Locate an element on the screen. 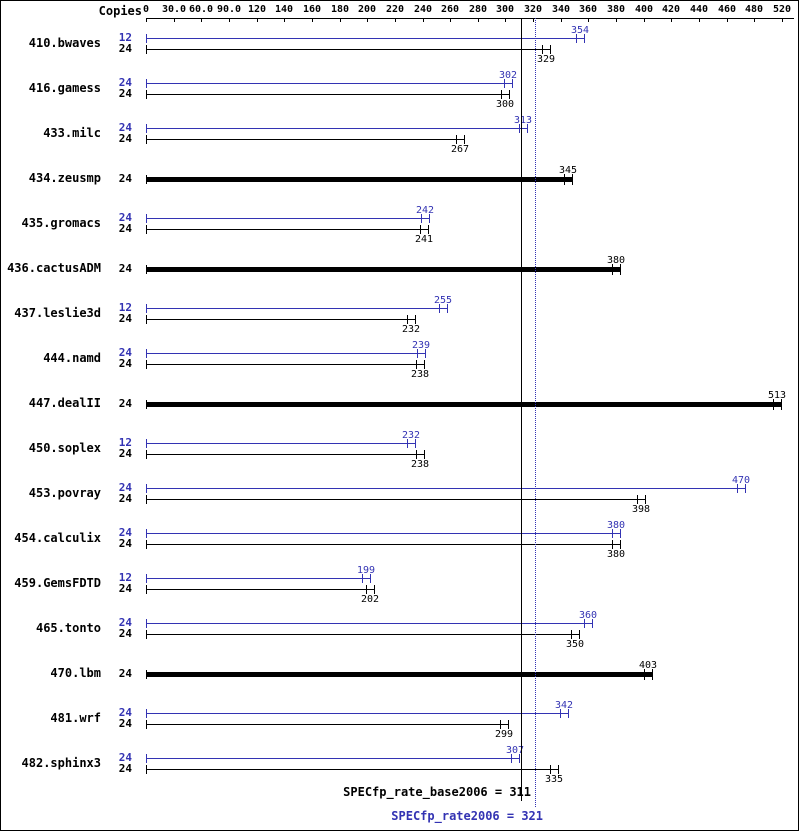 Image resolution: width=799 pixels, height=831 pixels. x-axis-tick-label: 280 is located at coordinates (478, 9).